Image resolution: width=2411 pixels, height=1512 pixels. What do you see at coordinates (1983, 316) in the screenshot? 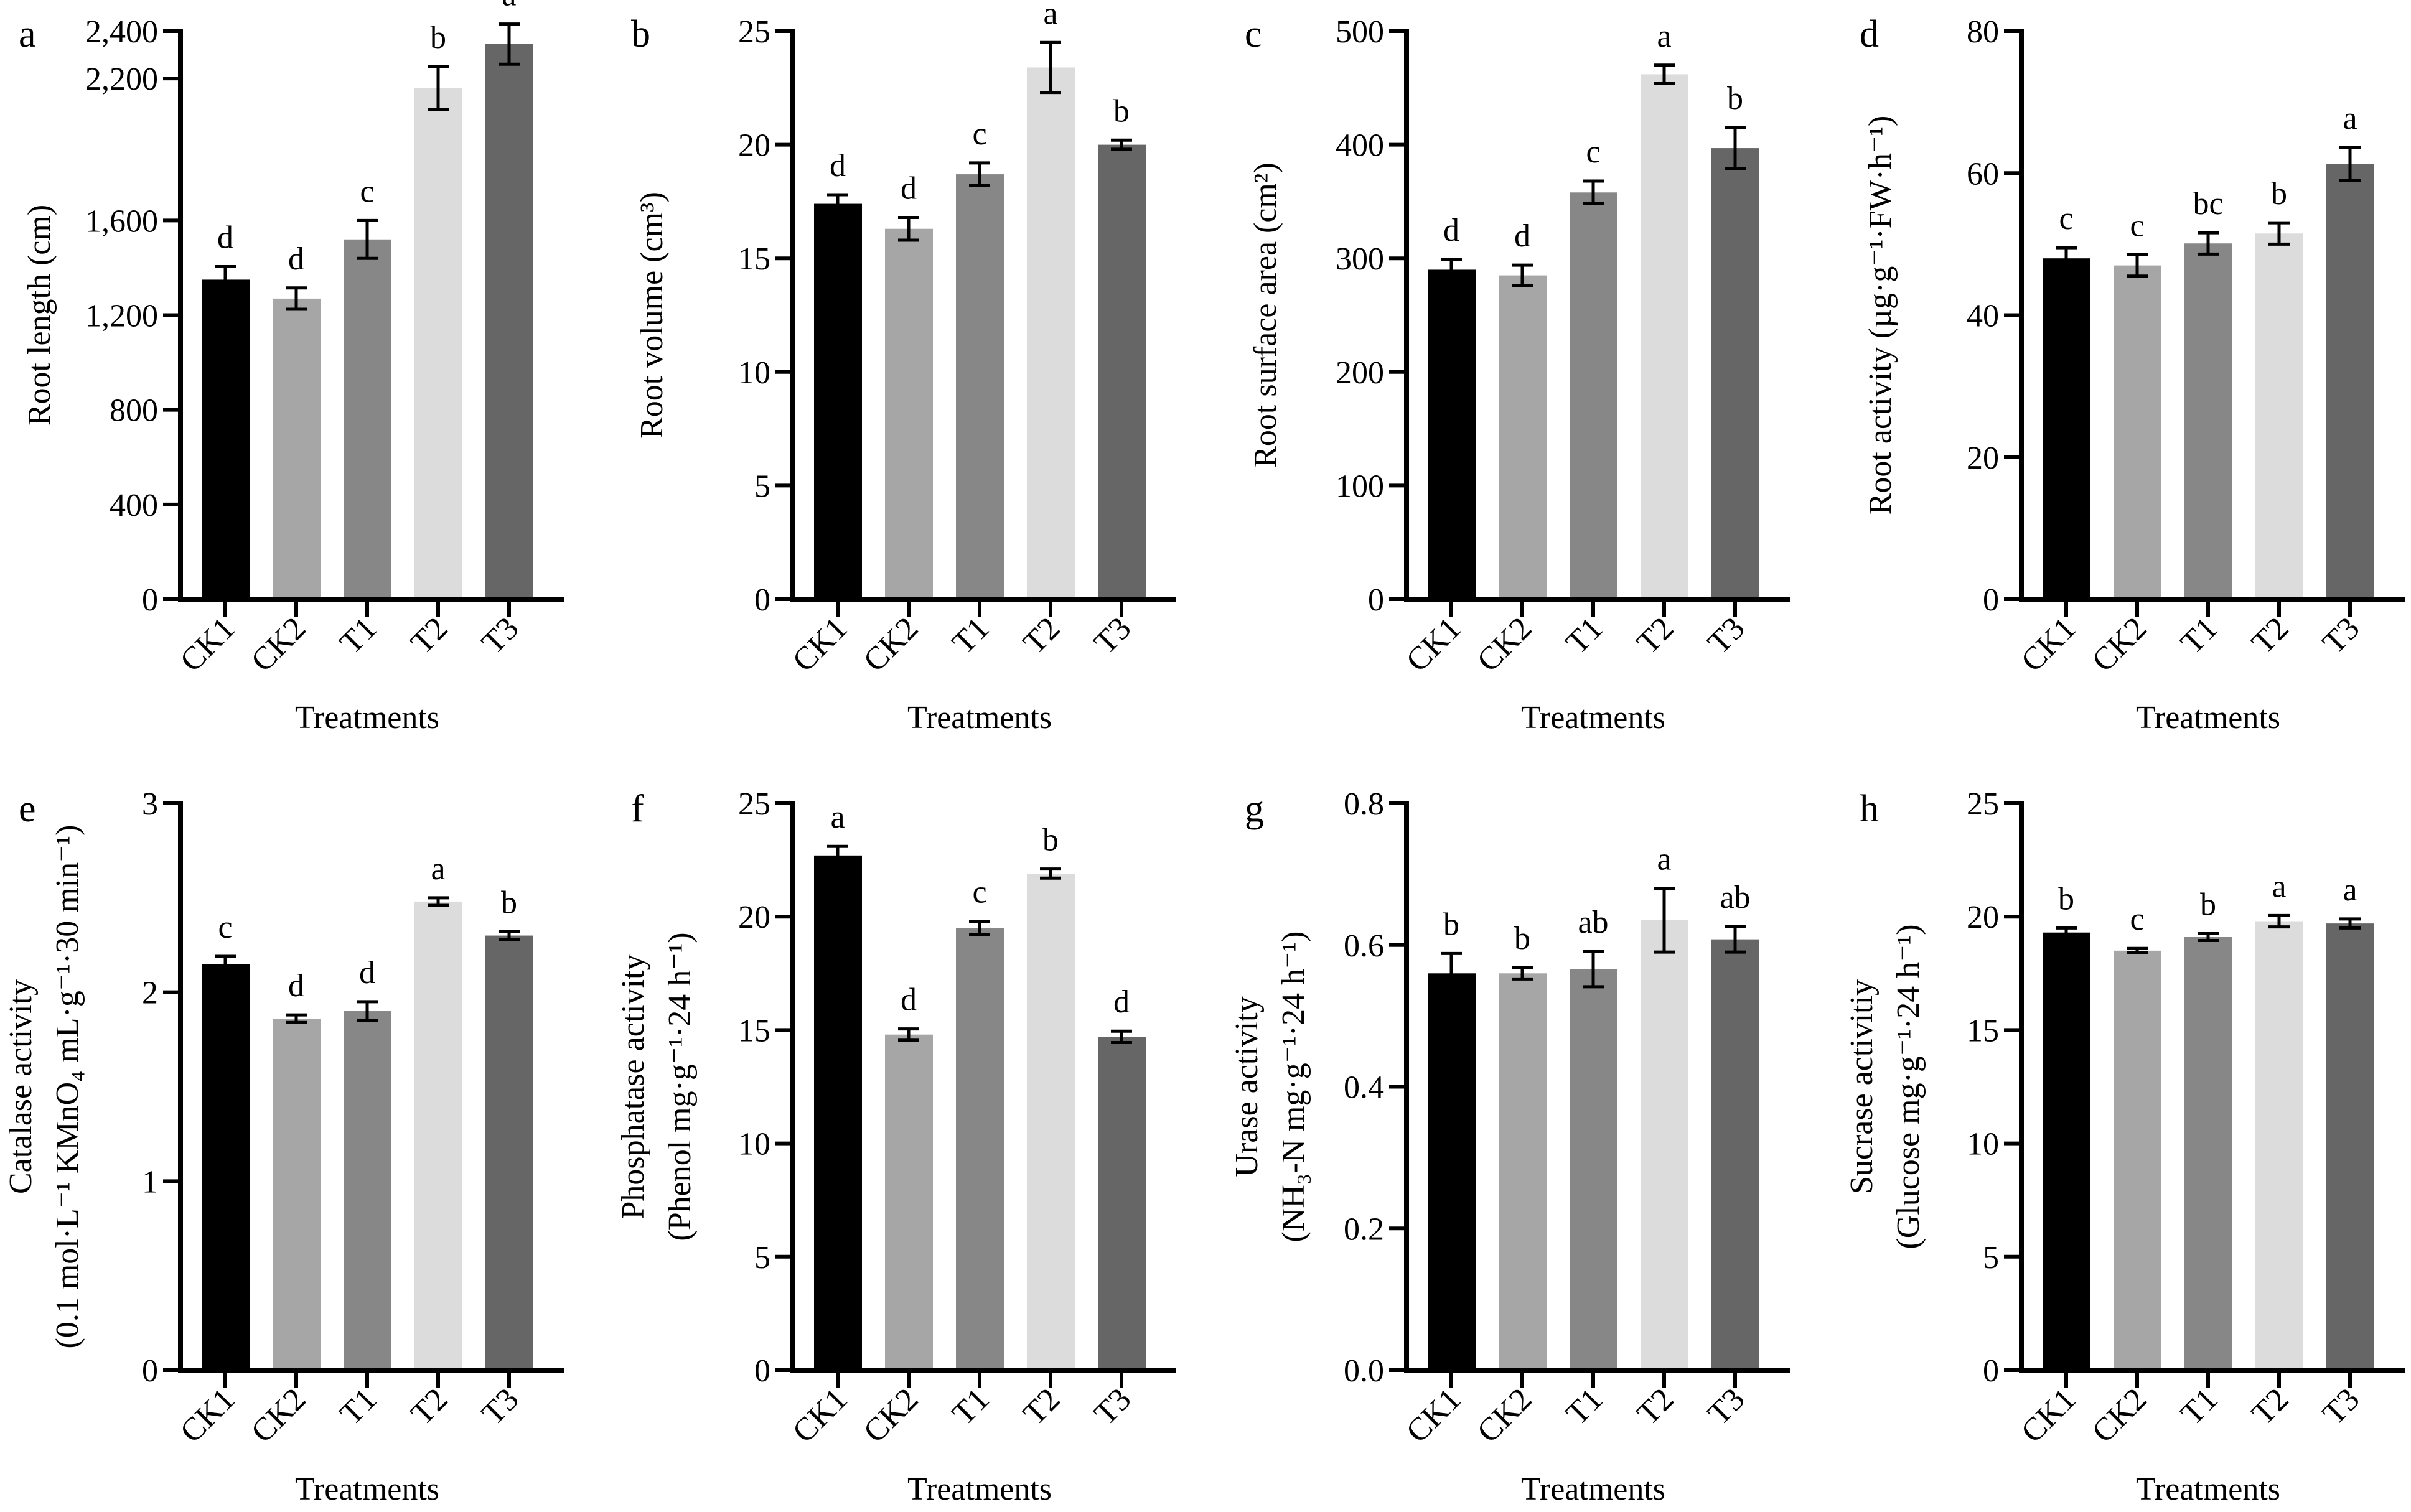
I see `y-tick-label: 40` at bounding box center [1983, 316].